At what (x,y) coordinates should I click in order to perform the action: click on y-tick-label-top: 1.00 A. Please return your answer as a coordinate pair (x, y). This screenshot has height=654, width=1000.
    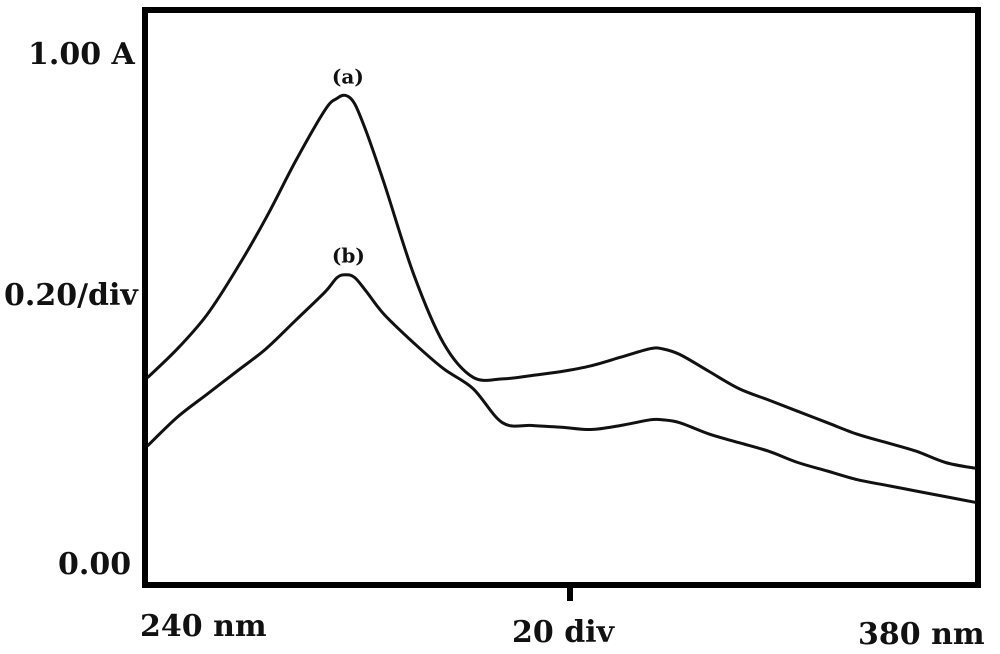
    Looking at the image, I should click on (82, 54).